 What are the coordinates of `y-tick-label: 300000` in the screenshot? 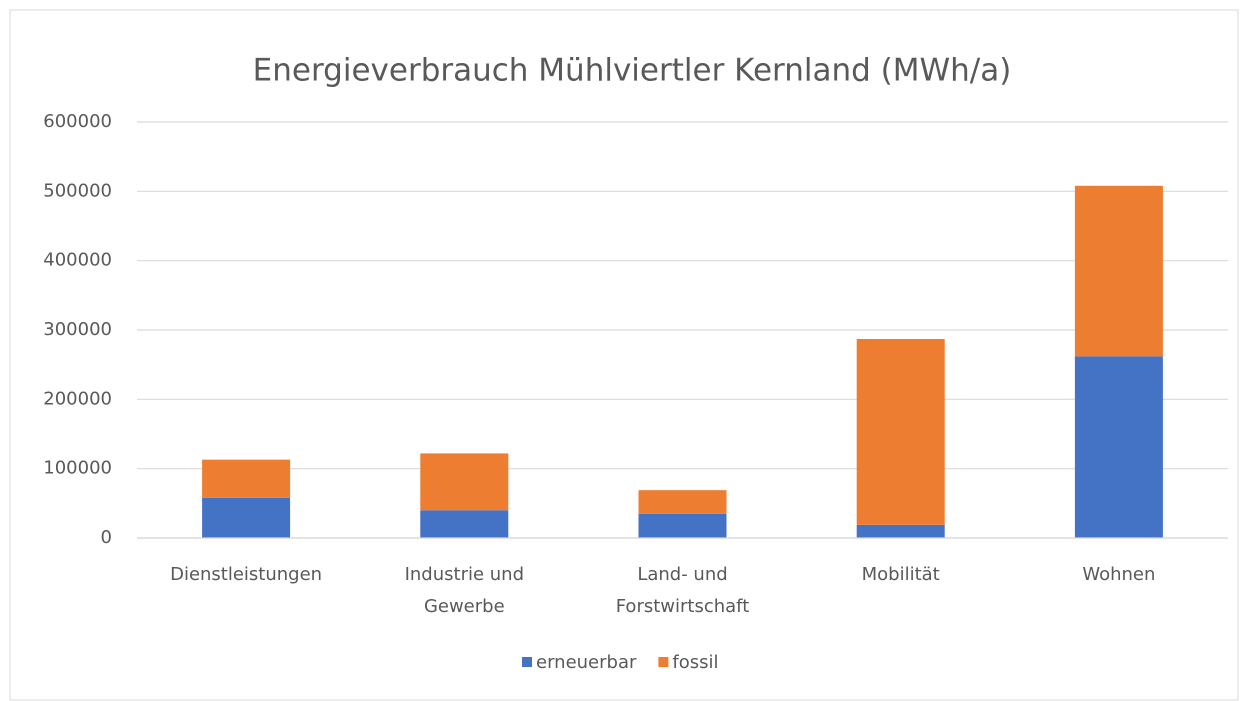 It's located at (77, 329).